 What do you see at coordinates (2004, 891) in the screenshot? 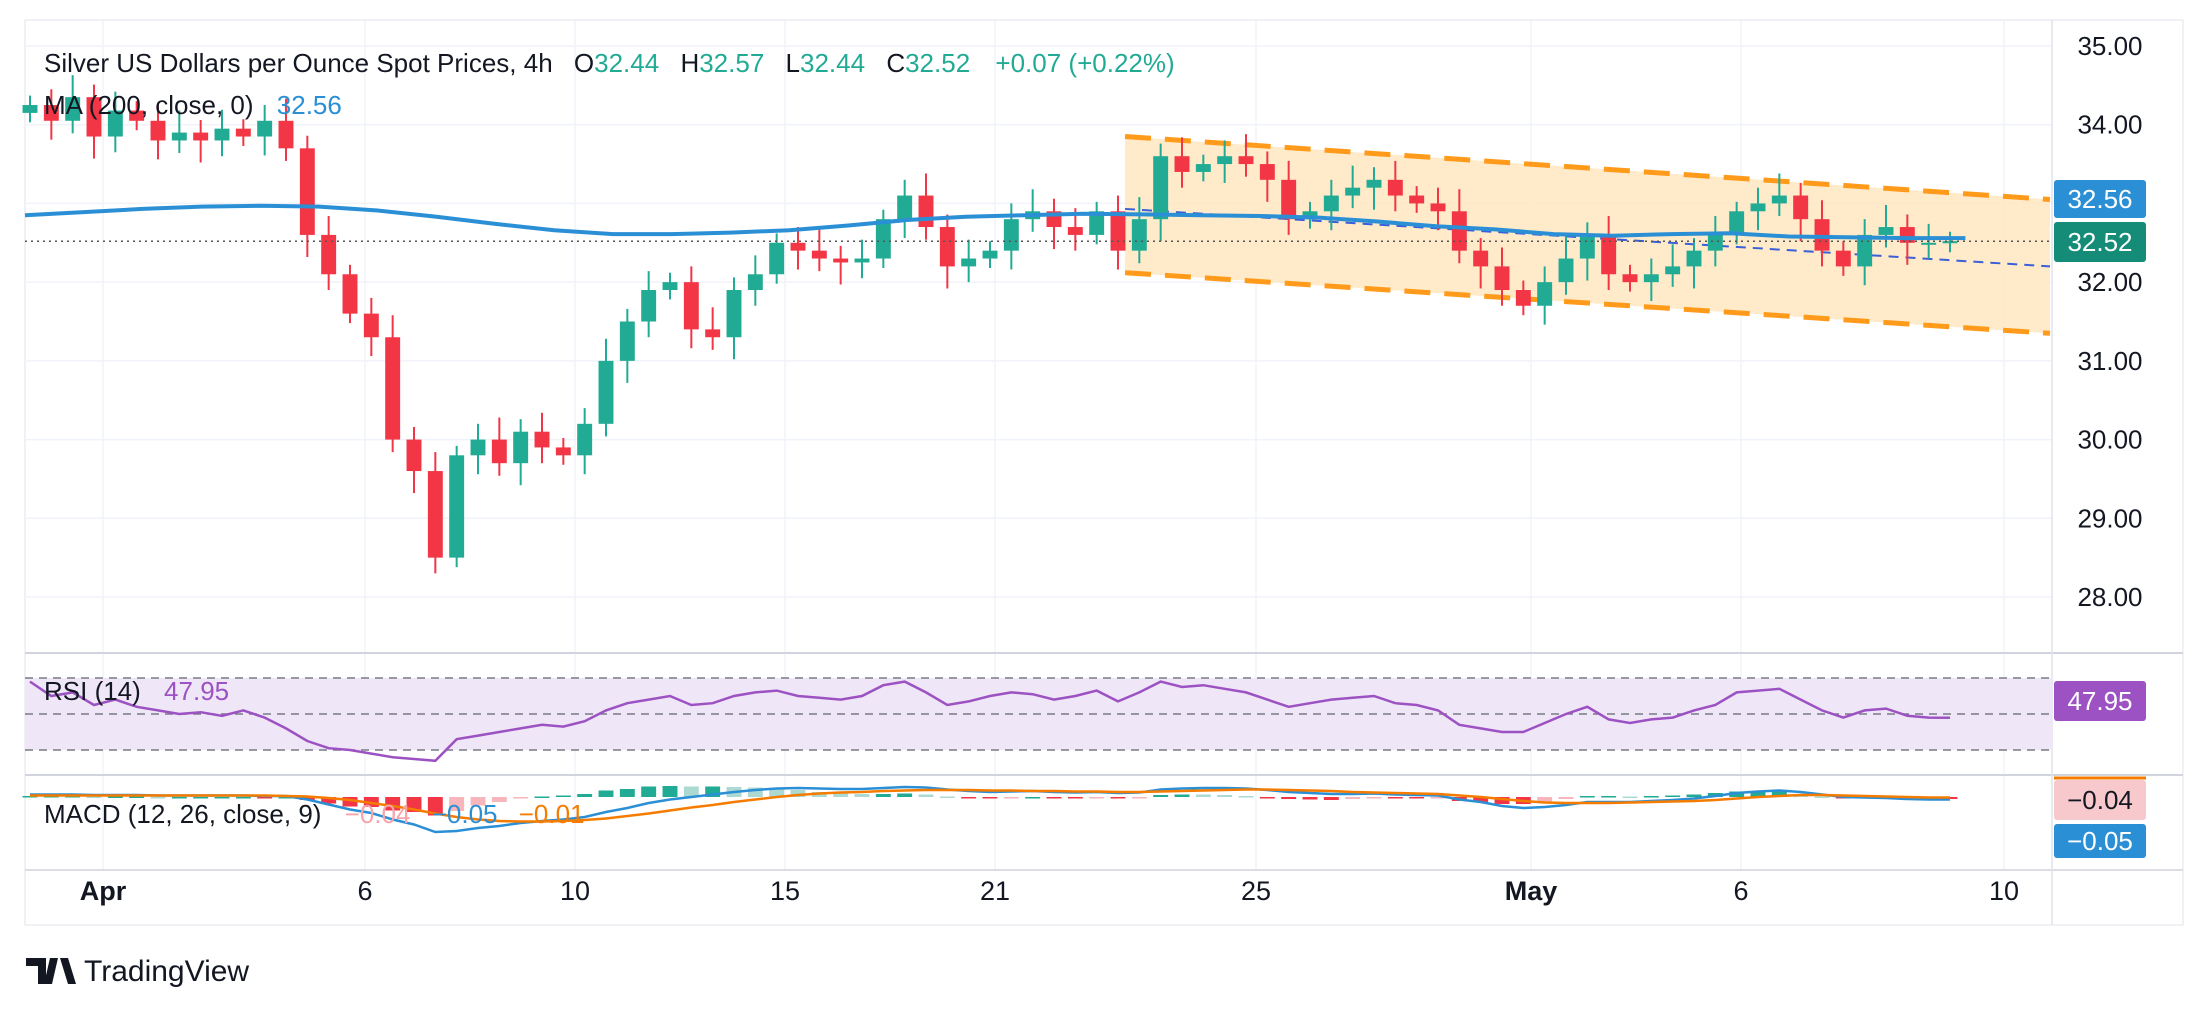
I see `time-tick-label: 10` at bounding box center [2004, 891].